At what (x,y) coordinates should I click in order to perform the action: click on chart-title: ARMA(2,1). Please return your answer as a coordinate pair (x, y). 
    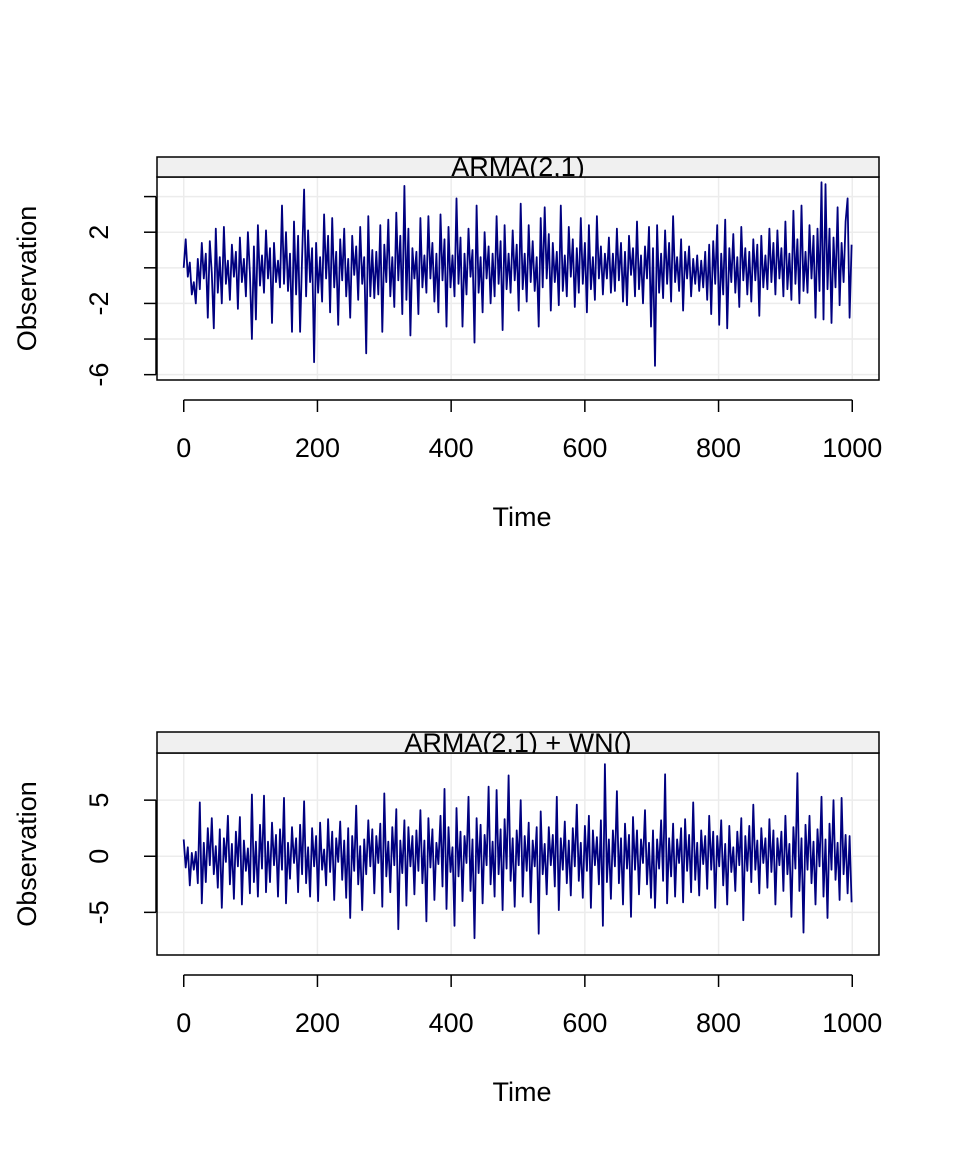
    Looking at the image, I should click on (518, 167).